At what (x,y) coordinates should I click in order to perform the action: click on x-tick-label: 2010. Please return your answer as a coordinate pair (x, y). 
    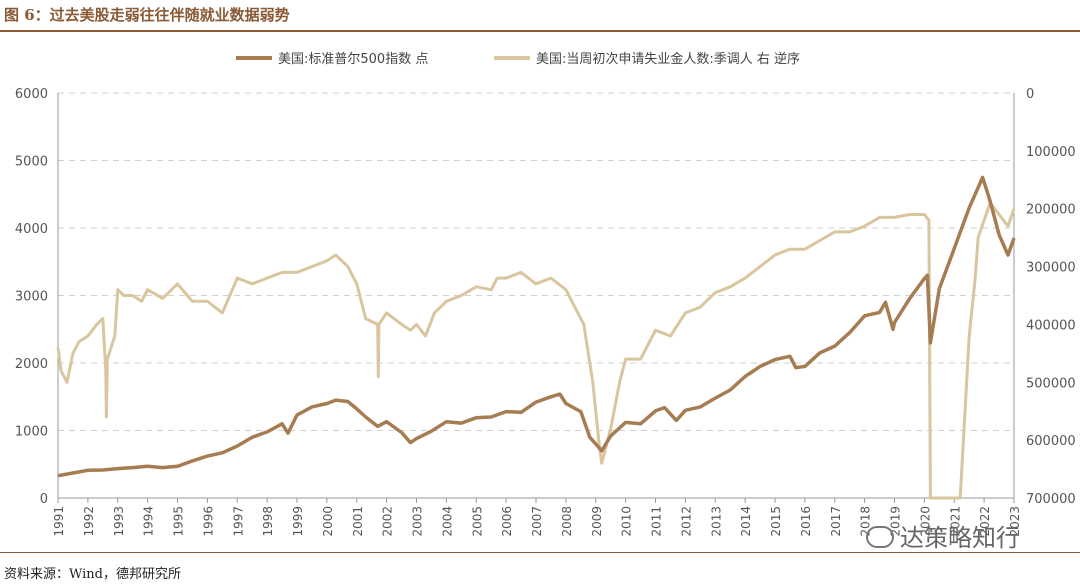
    Looking at the image, I should click on (627, 521).